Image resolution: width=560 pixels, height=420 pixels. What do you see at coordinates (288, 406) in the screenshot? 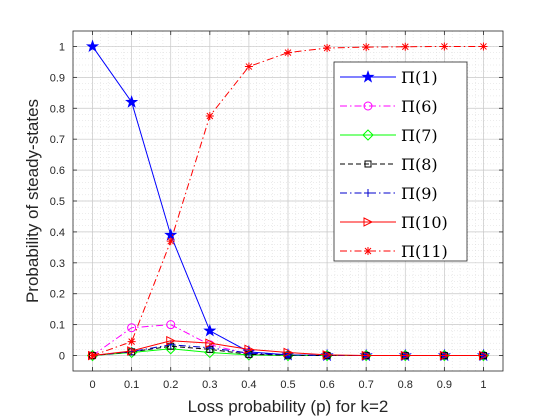
I see `x-axis-title: Loss probability (p) for k=2` at bounding box center [288, 406].